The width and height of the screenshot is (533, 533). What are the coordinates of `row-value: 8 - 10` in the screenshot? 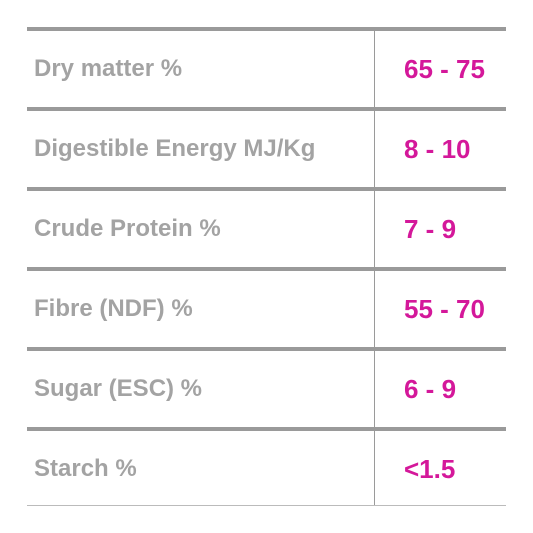 It's located at (437, 149).